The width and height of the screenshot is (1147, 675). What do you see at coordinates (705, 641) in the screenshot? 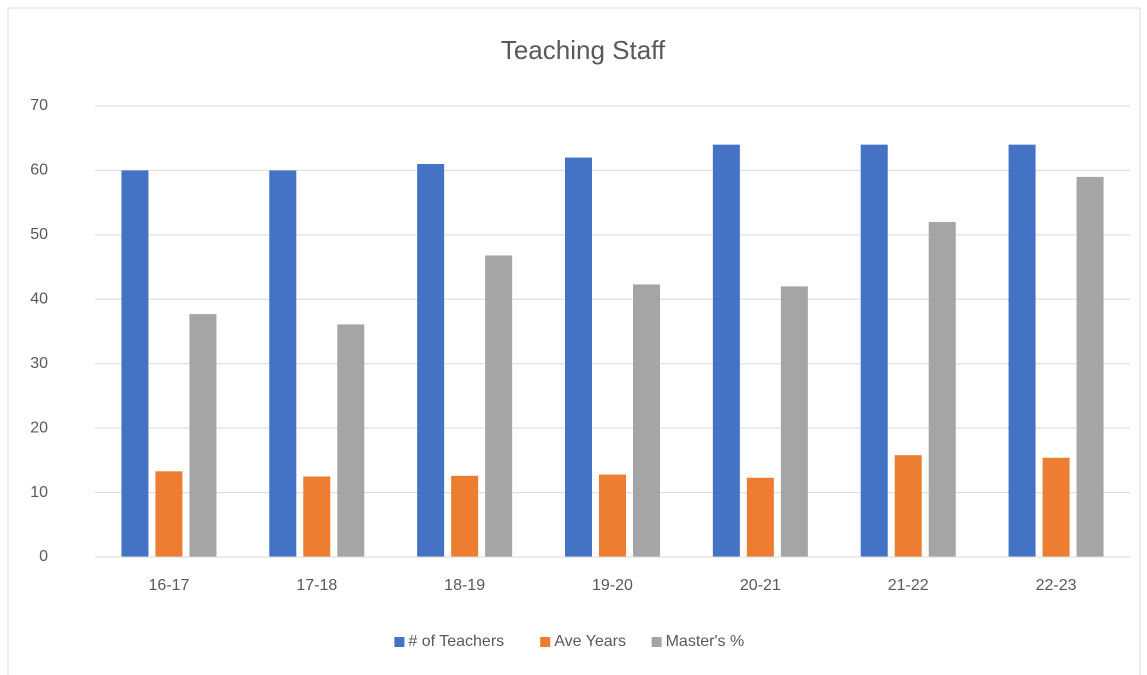
I see `legend-label: Master's %` at bounding box center [705, 641].